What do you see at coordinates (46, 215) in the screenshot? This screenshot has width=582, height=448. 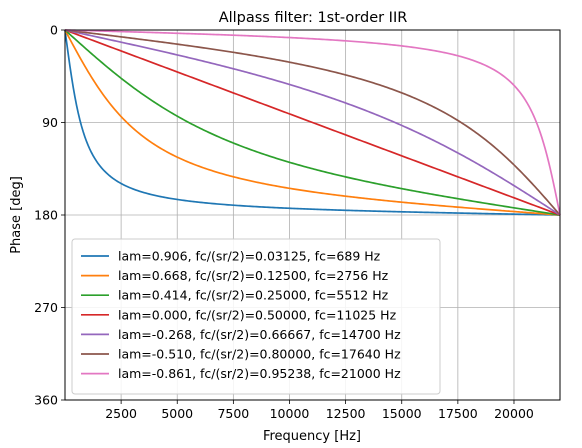 I see `y-tick-label: 180` at bounding box center [46, 215].